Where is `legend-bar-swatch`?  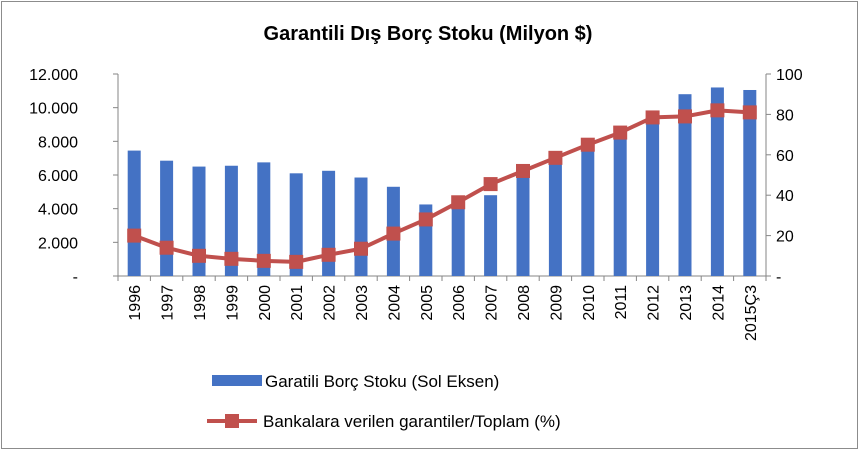
legend-bar-swatch is located at coordinates (237, 380).